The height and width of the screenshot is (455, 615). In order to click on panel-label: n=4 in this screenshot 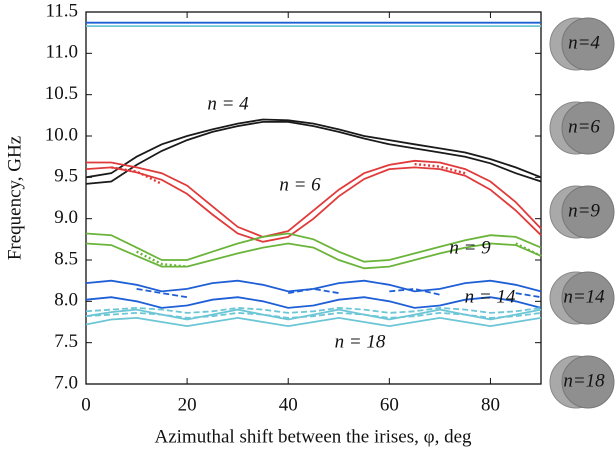, I will do `click(584, 42)`.